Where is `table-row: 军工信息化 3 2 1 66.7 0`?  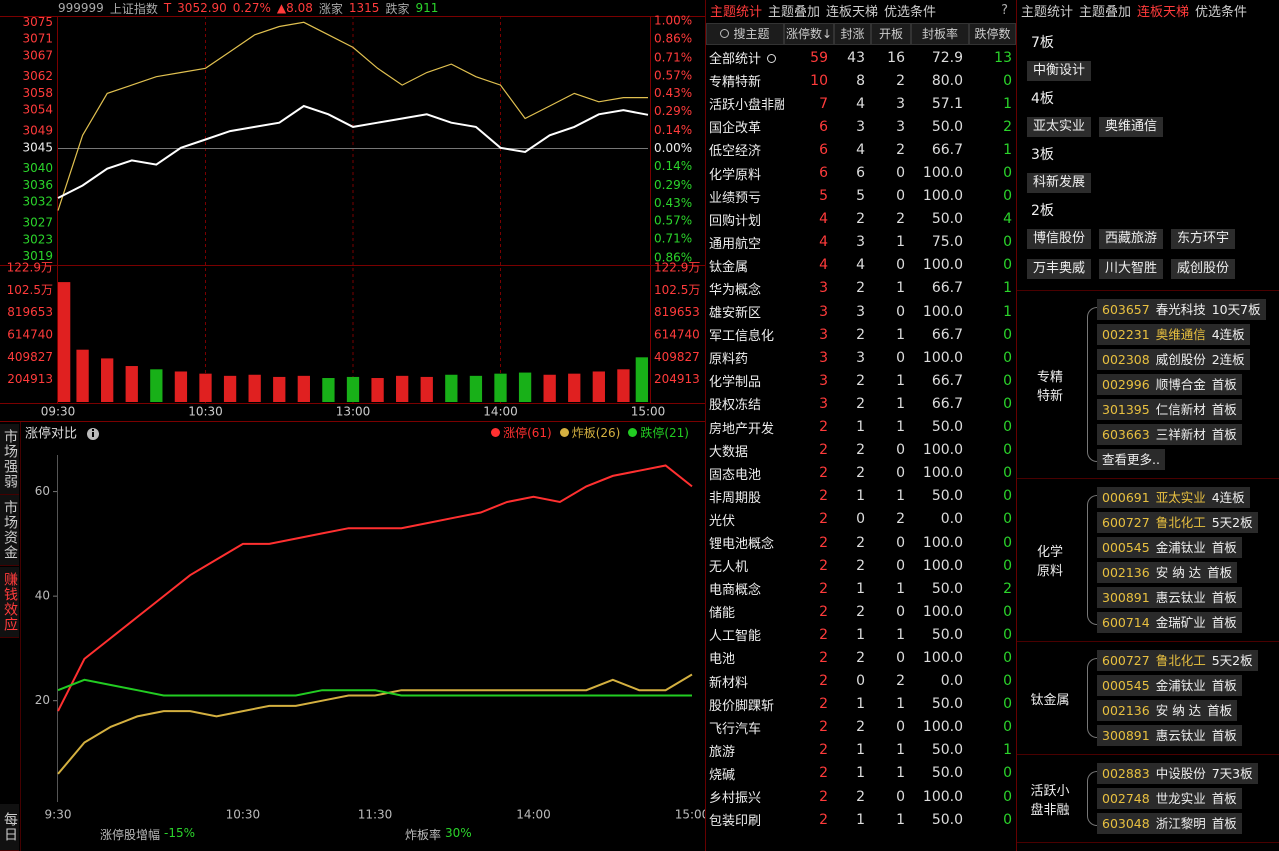 table-row: 军工信息化 3 2 1 66.7 0 is located at coordinates (861, 334).